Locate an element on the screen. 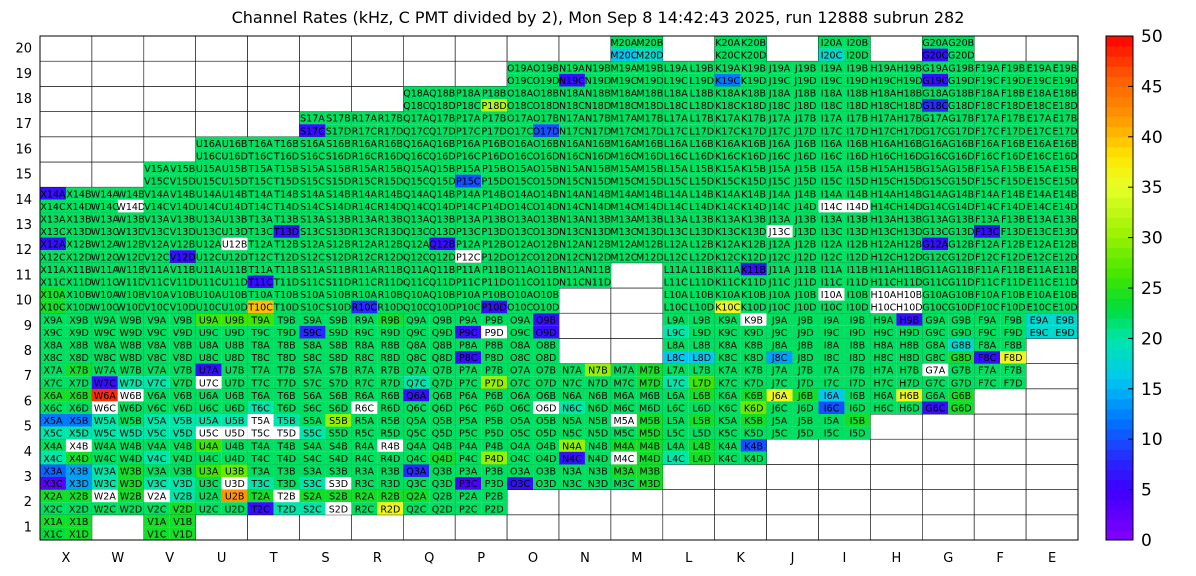 Image resolution: width=1196 pixels, height=576 pixels. cell-label: P14D is located at coordinates (494, 207).